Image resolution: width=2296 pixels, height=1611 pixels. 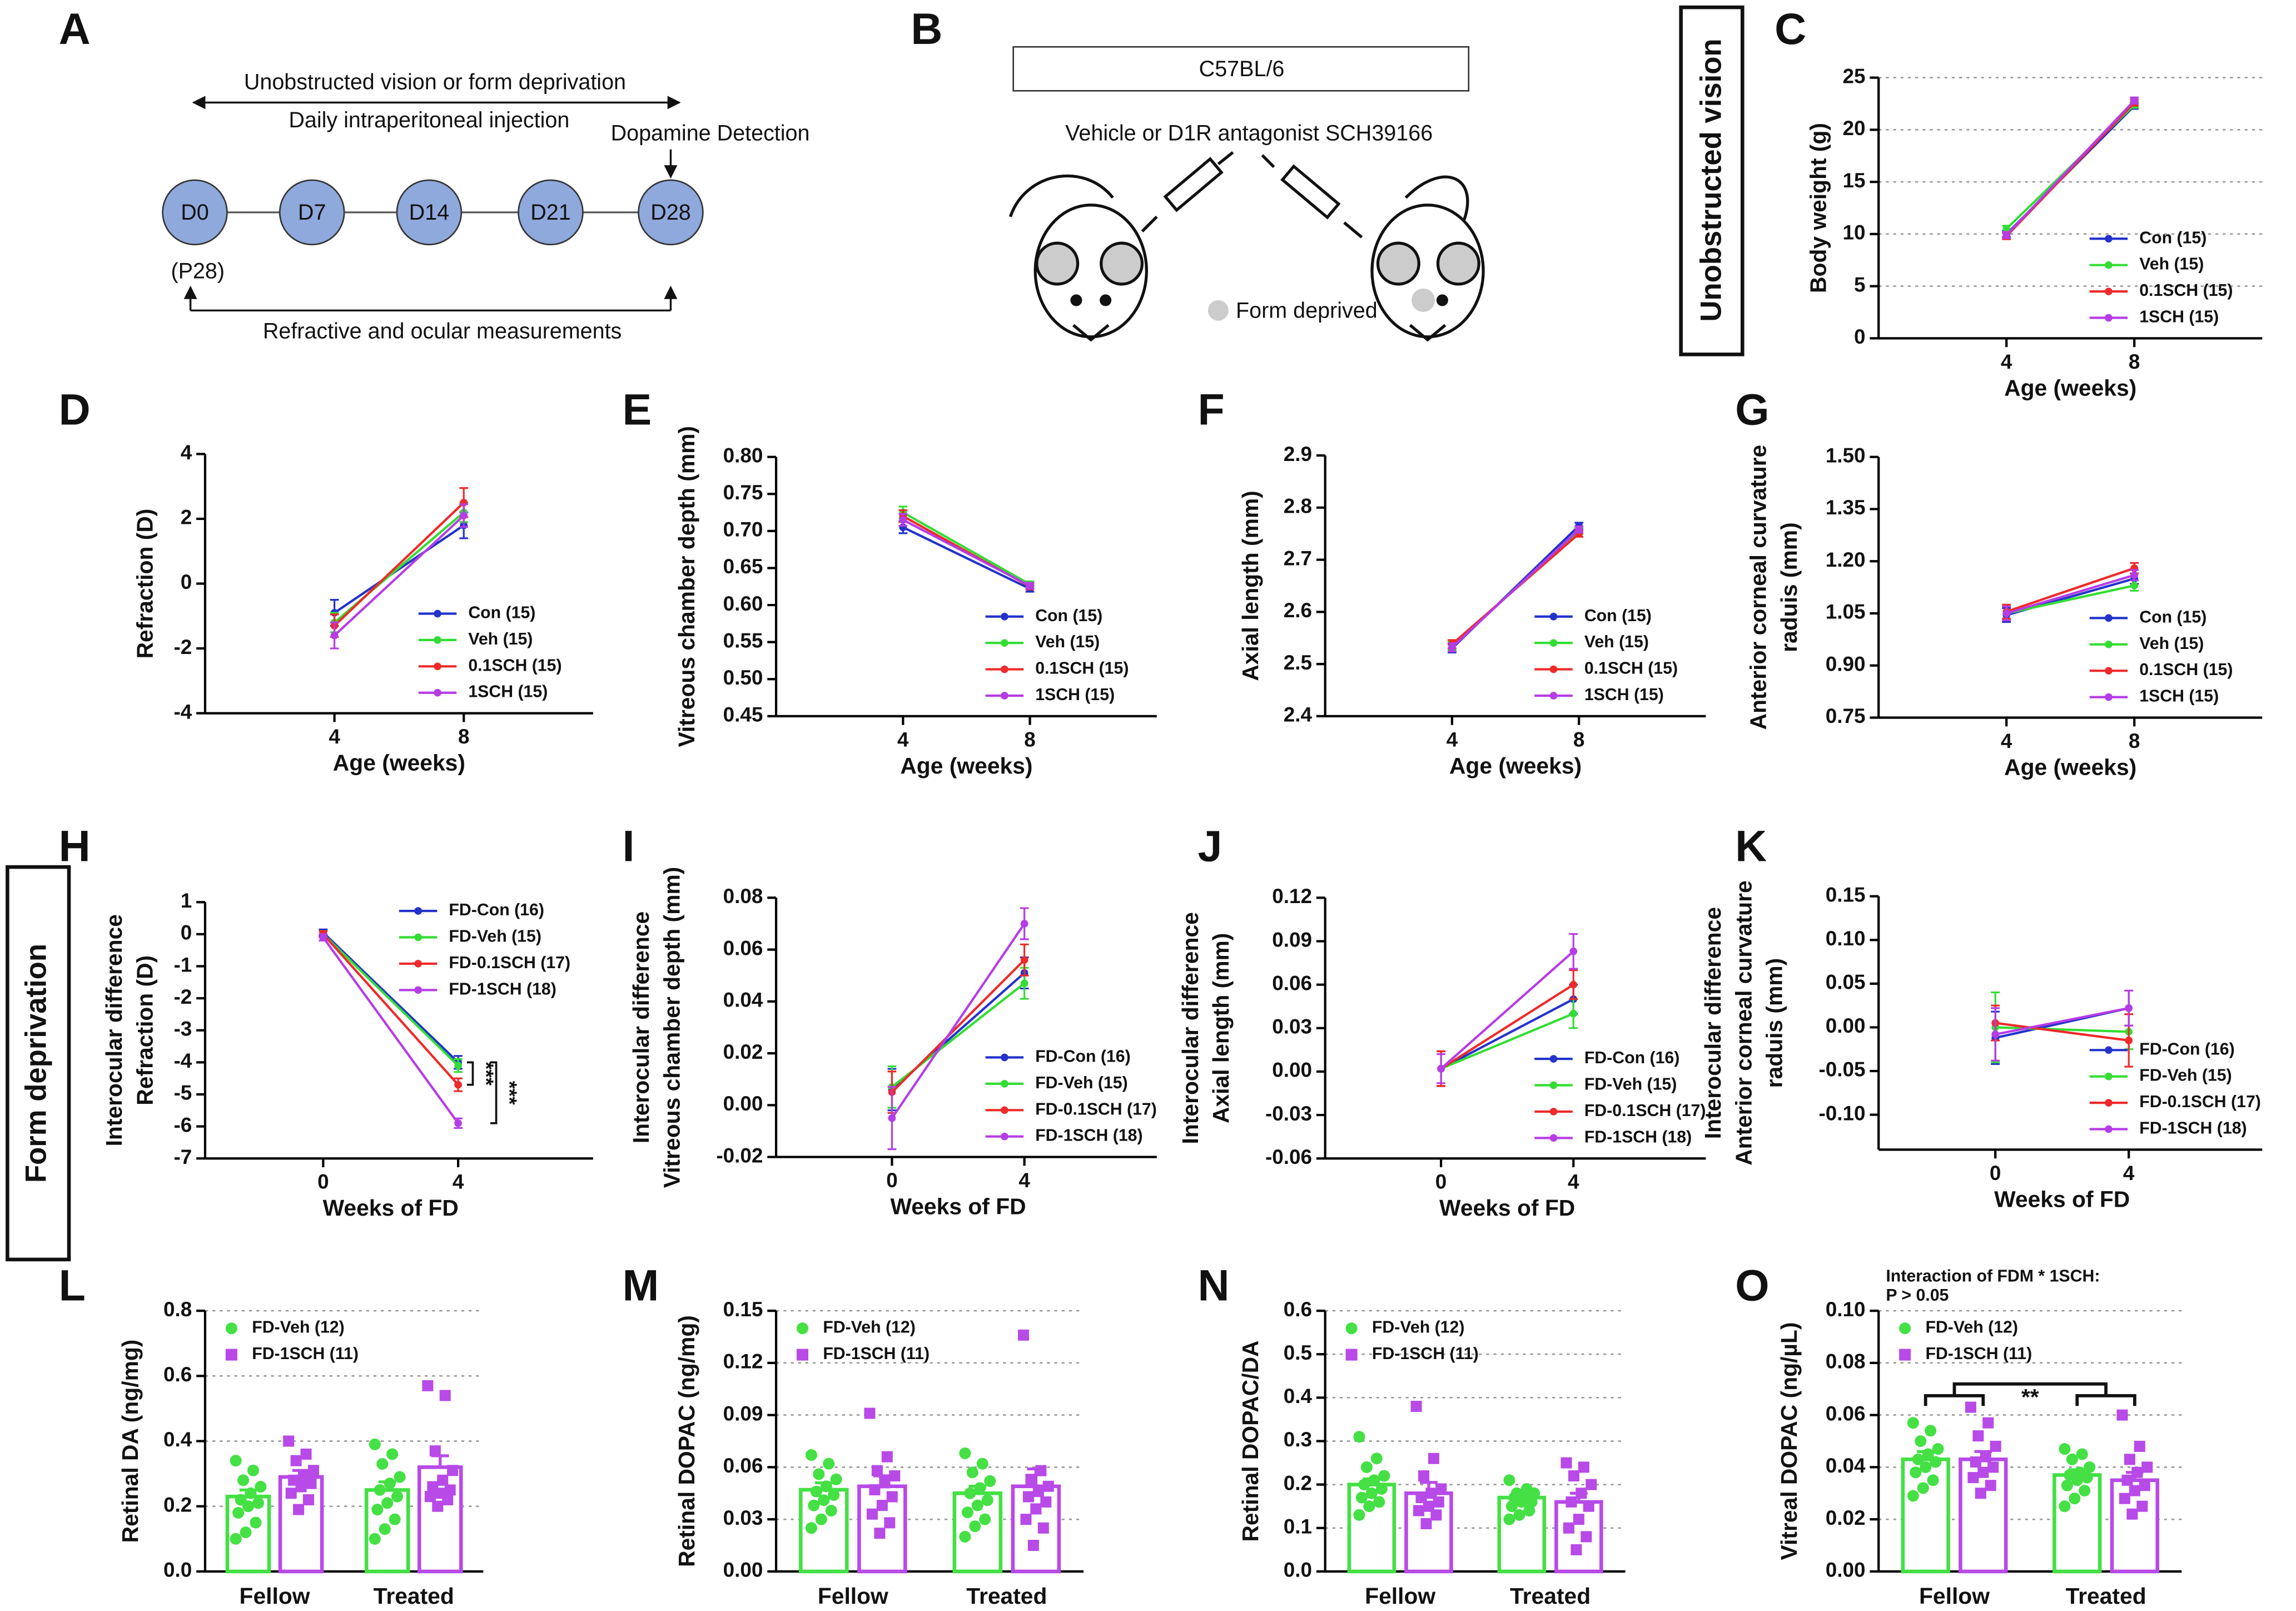 I want to click on panel-letter: L, so click(x=72, y=1285).